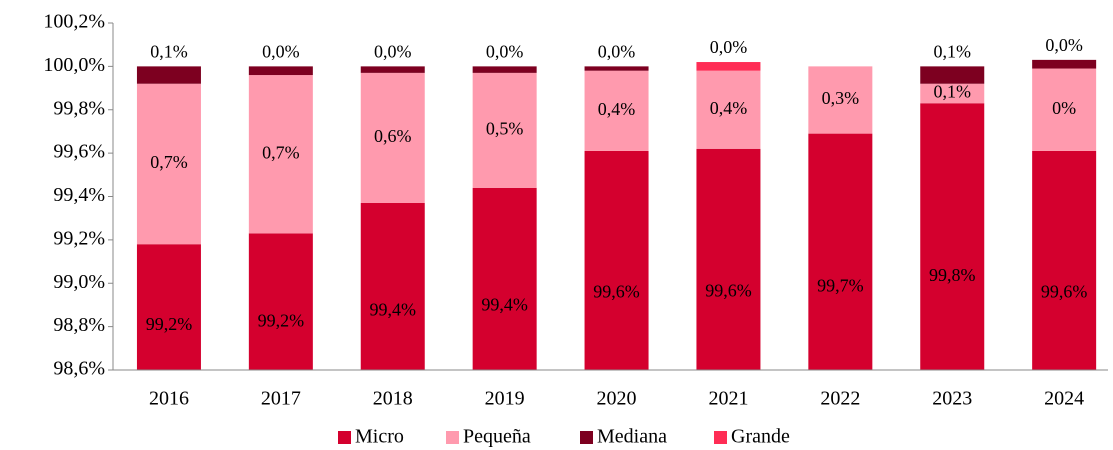  I want to click on data-label: 0,5%, so click(505, 128).